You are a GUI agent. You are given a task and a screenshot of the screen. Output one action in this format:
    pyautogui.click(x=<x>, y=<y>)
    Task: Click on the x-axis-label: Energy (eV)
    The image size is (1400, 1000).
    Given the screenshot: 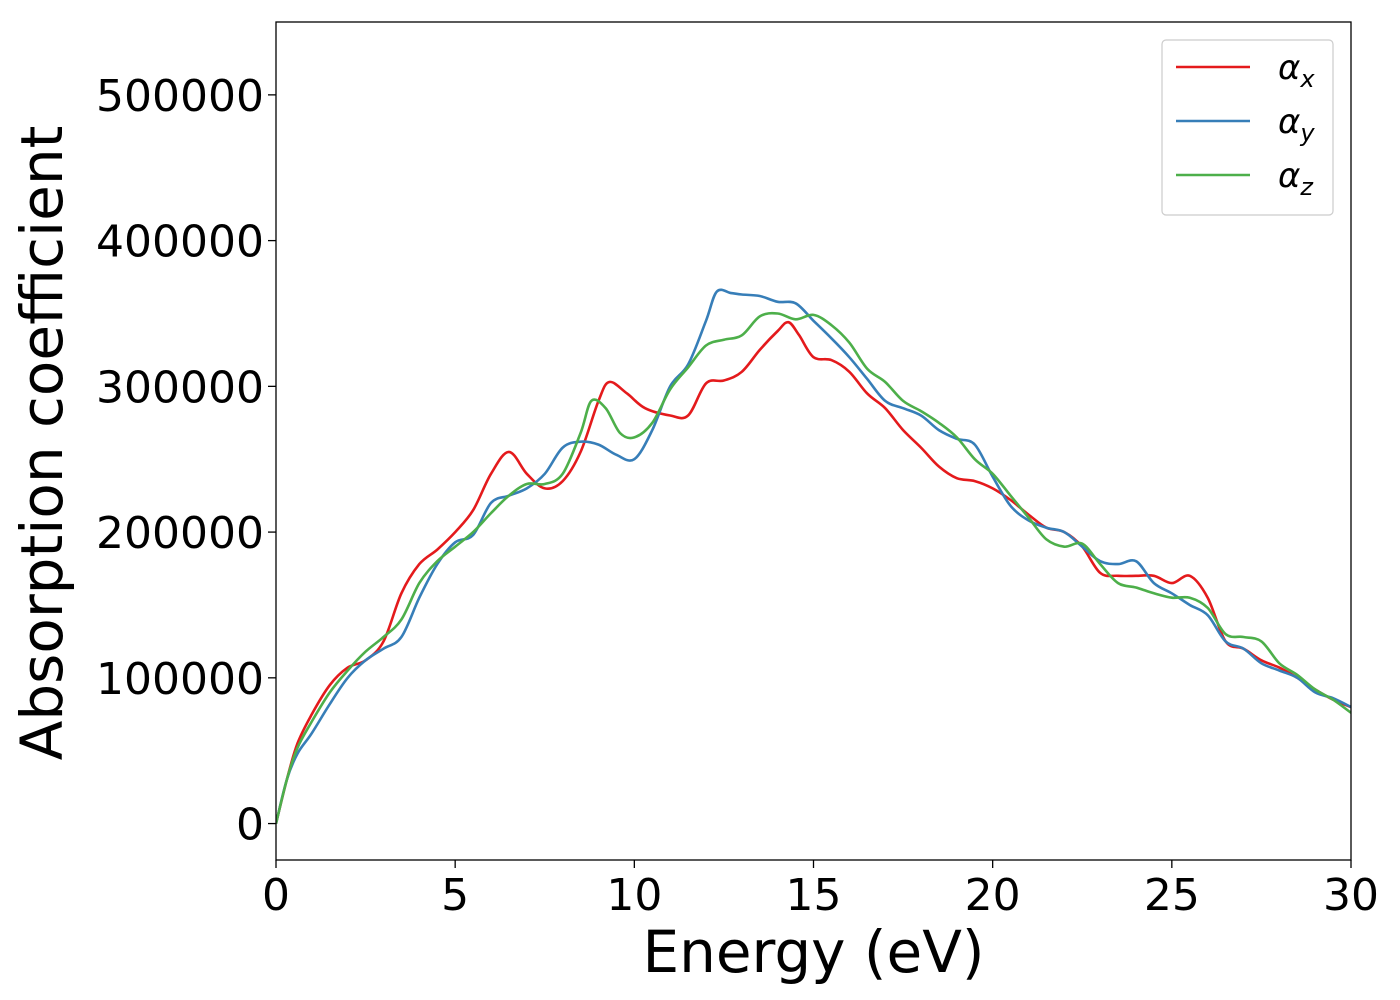 What is the action you would take?
    pyautogui.click(x=813, y=952)
    